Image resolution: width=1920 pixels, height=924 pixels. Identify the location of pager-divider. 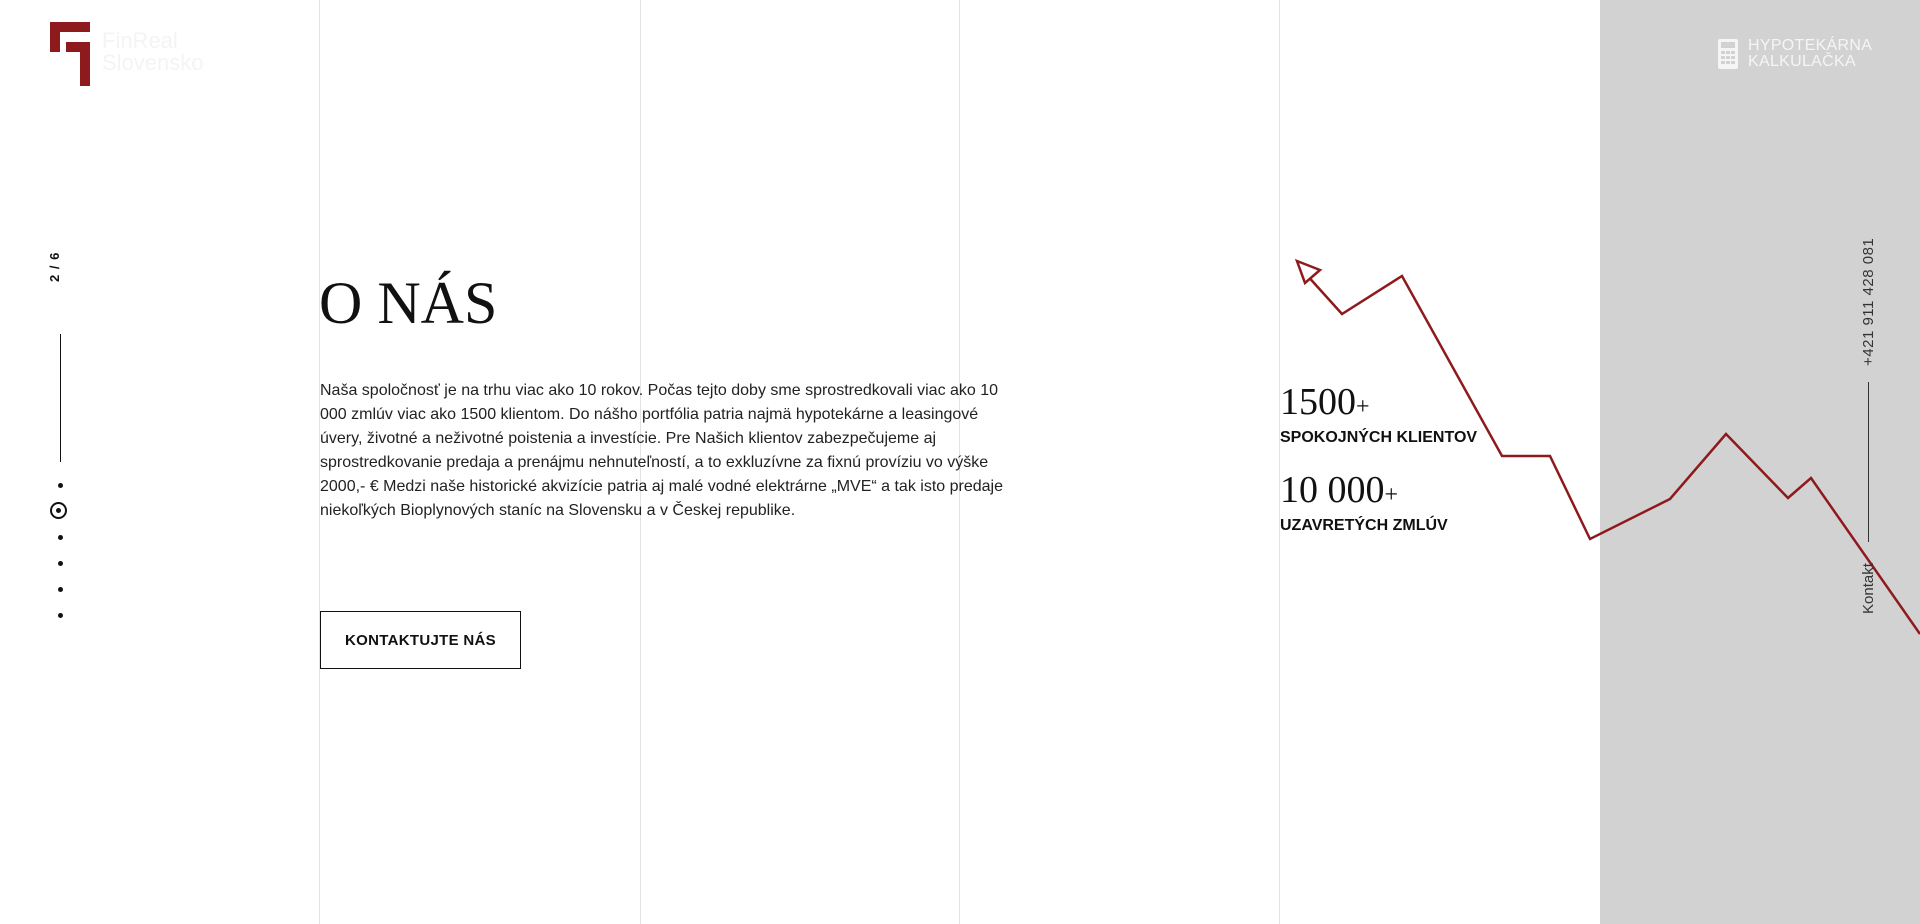
(60, 398).